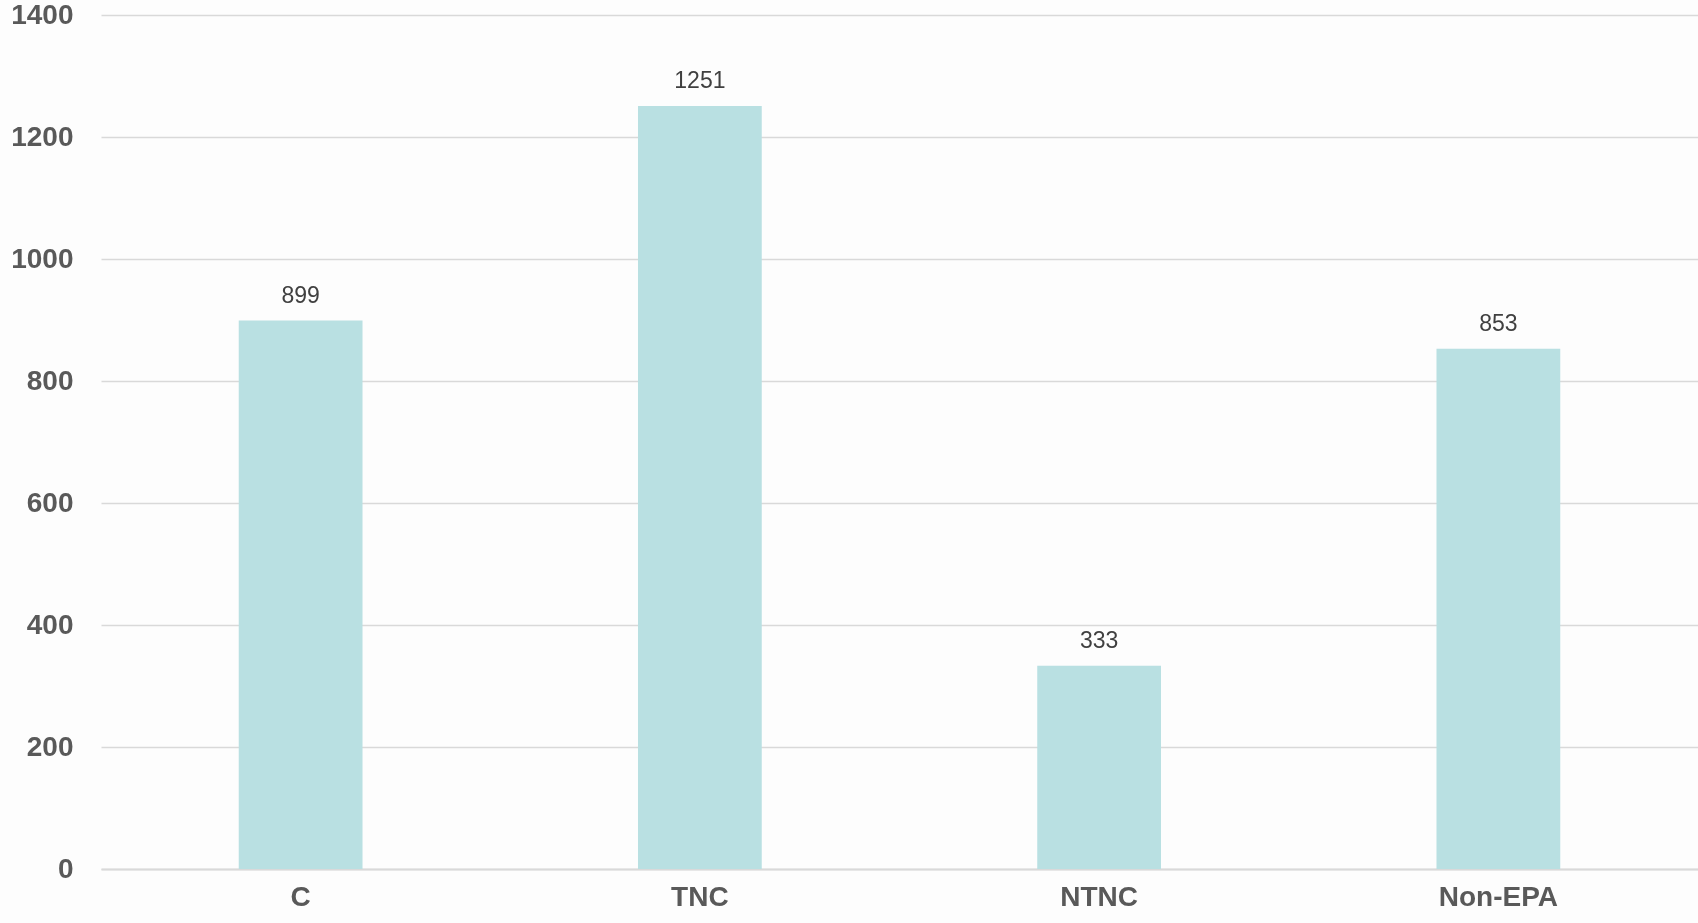 The height and width of the screenshot is (923, 1698). Describe the element at coordinates (300, 896) in the screenshot. I see `x-tick-label: C` at that location.